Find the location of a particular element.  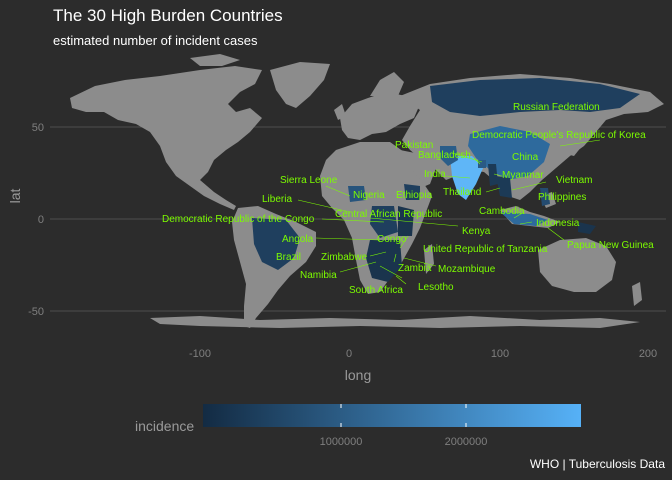

country-label: Ethiopia is located at coordinates (414, 195).